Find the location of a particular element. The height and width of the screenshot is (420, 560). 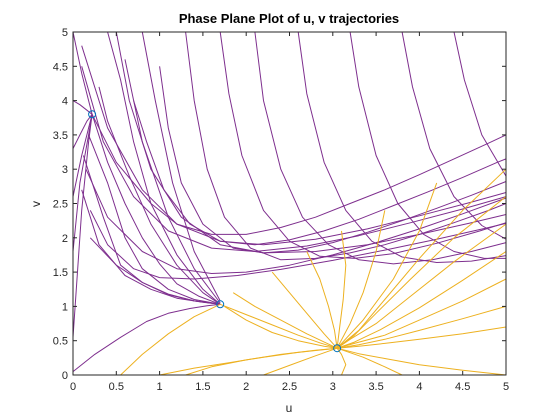

x-tick-label-3: 1.5 is located at coordinates (202, 387).